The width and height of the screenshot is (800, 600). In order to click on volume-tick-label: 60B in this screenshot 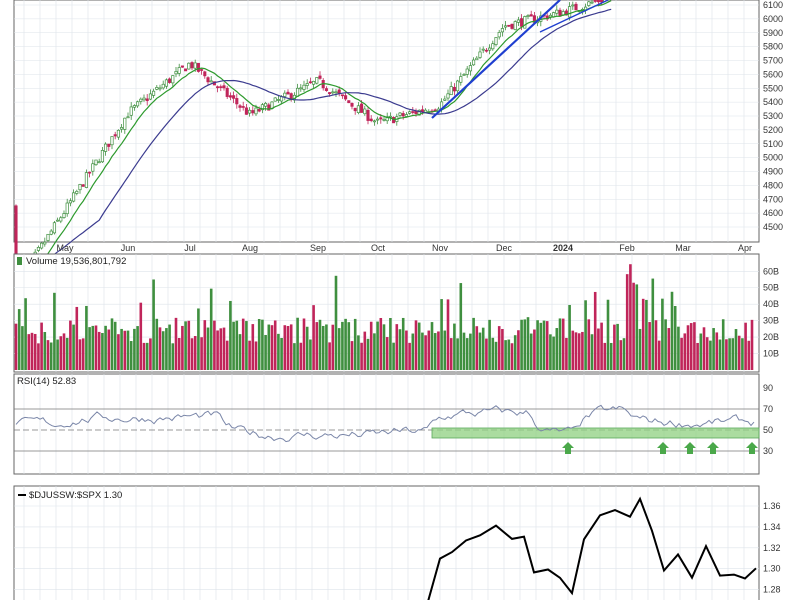, I will do `click(771, 271)`.